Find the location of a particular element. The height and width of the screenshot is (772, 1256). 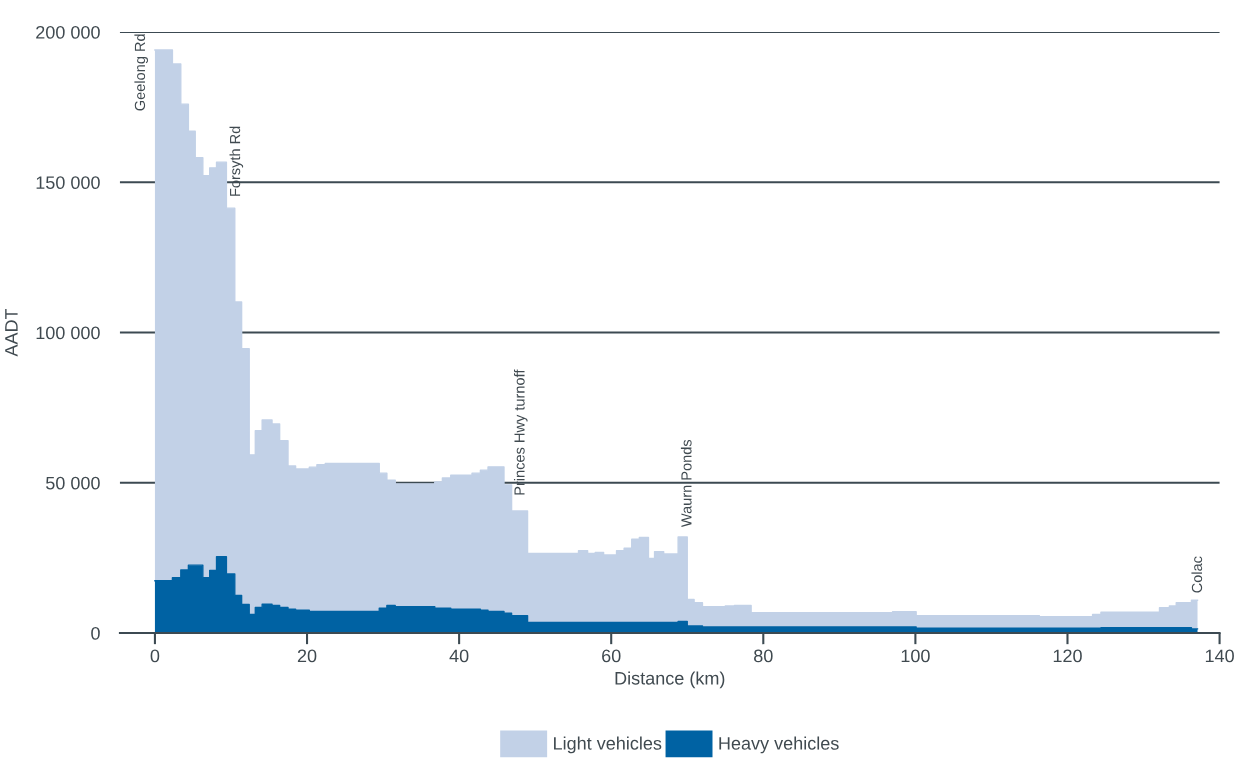

x-axis-title: Distance (km) is located at coordinates (670, 680).